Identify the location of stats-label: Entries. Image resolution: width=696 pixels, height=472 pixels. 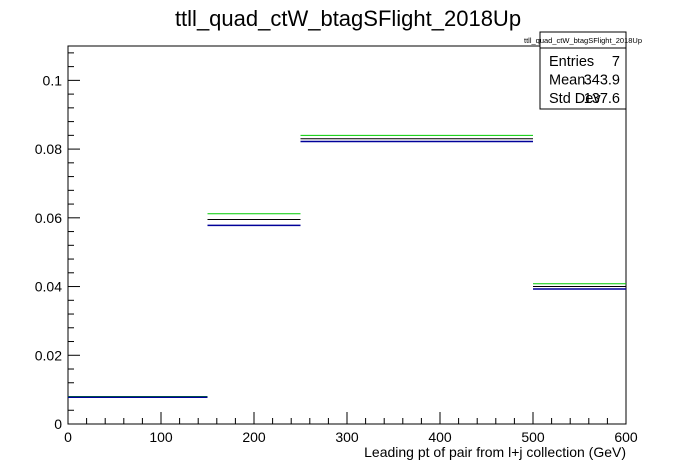
(571, 62).